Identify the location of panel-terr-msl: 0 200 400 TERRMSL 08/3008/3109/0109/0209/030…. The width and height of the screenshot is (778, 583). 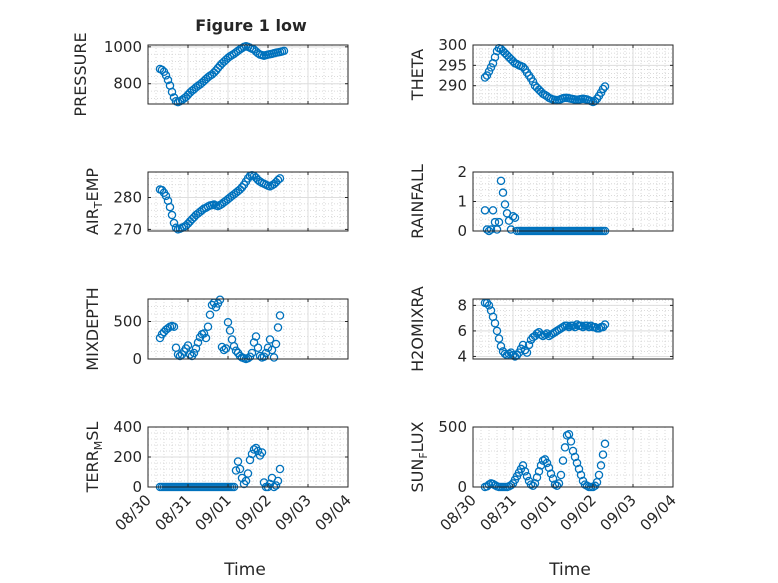
(219, 499).